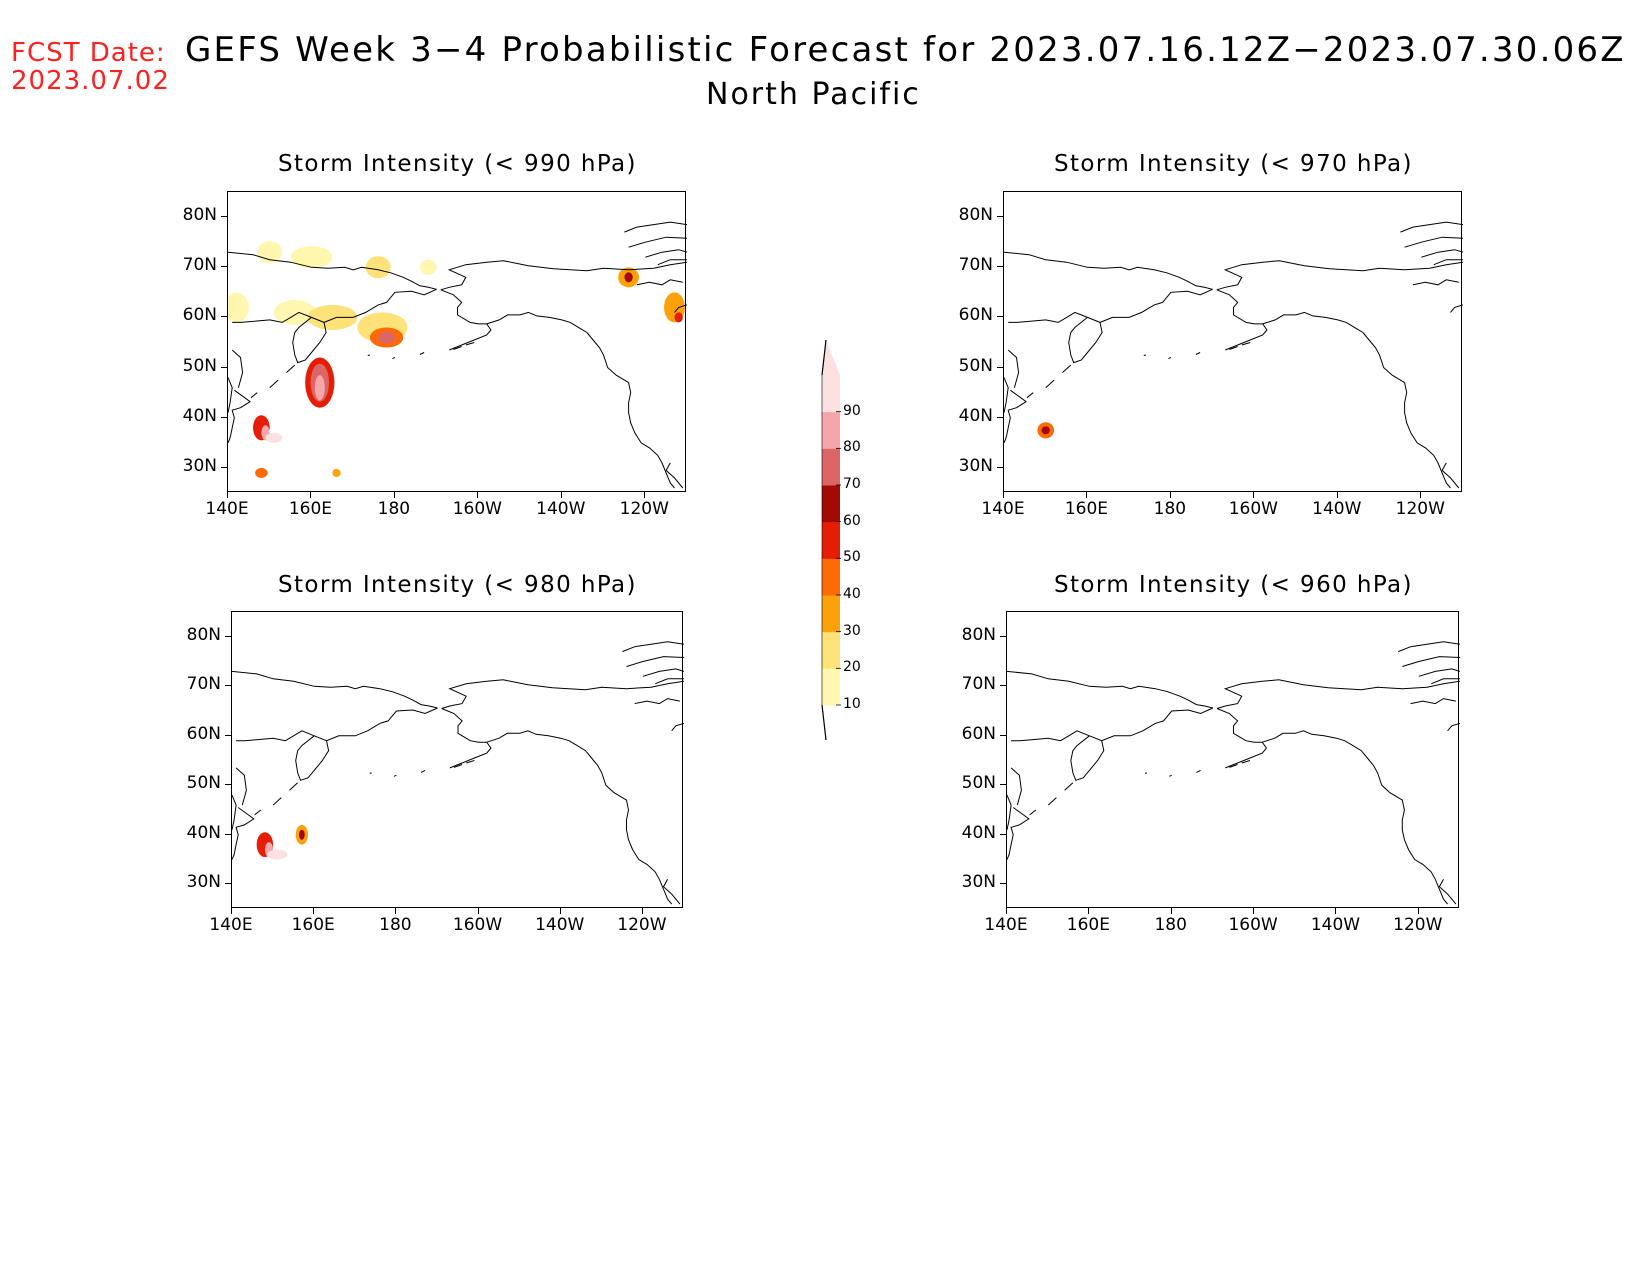 The height and width of the screenshot is (1275, 1650). Describe the element at coordinates (203, 832) in the screenshot. I see `lat-label: 40N` at that location.